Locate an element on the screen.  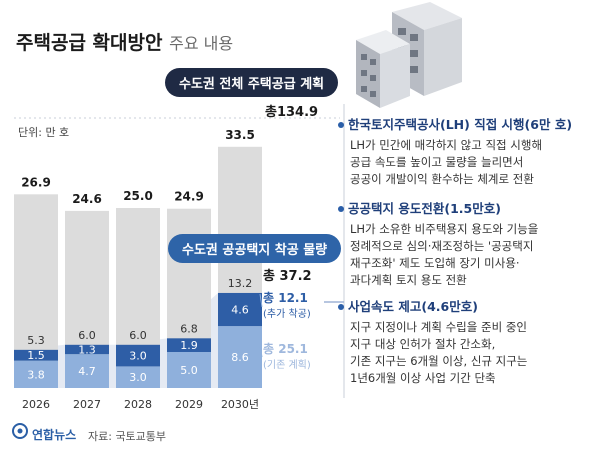
panel-connectors is located at coordinates (334, 251).